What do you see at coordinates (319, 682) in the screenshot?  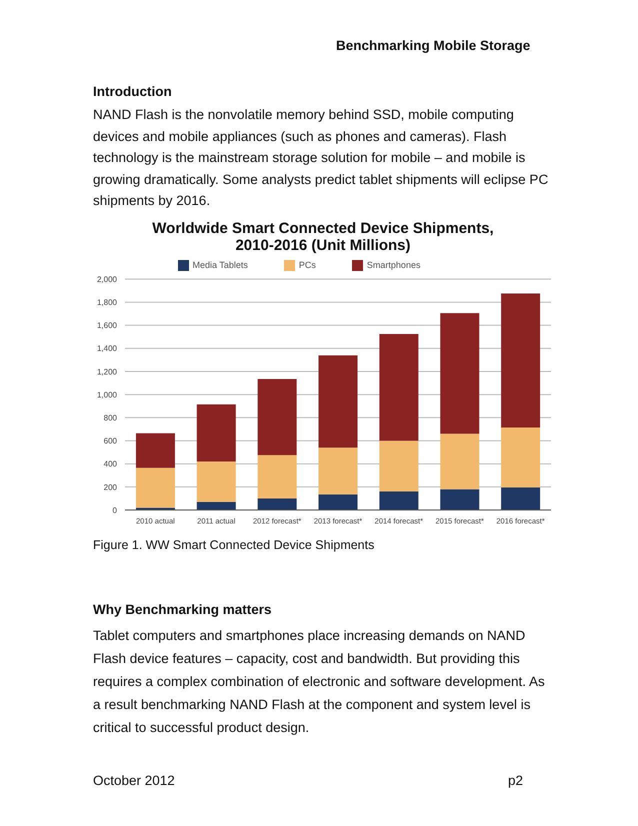 I see `text: Tablet computers and smartphones place increasing demands on NAND Flash device features – capacity, cost and bandwidth. But providing this requires a complex combination of electronic and software development. As a result benchmarking NAND Flash at the component and system level is critical to successful product design.` at bounding box center [319, 682].